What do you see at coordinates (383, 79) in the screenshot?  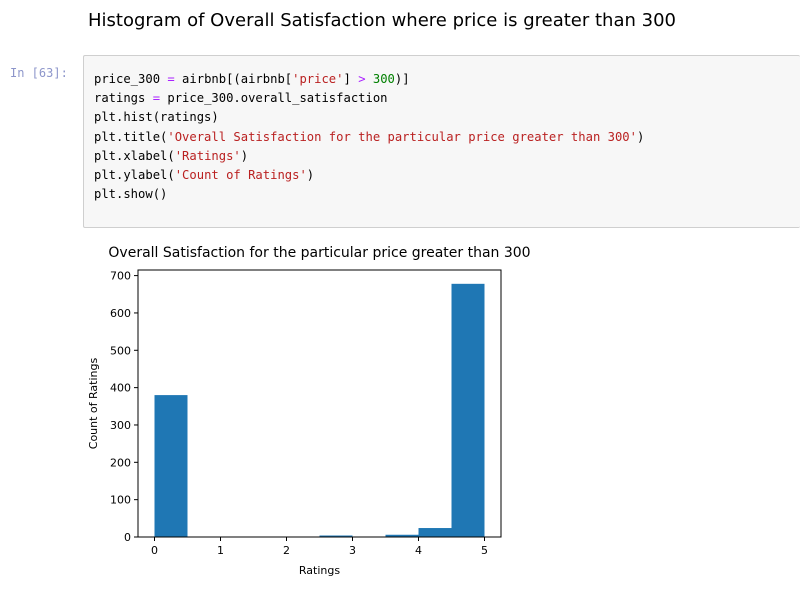 I see `code-token: 300` at bounding box center [383, 79].